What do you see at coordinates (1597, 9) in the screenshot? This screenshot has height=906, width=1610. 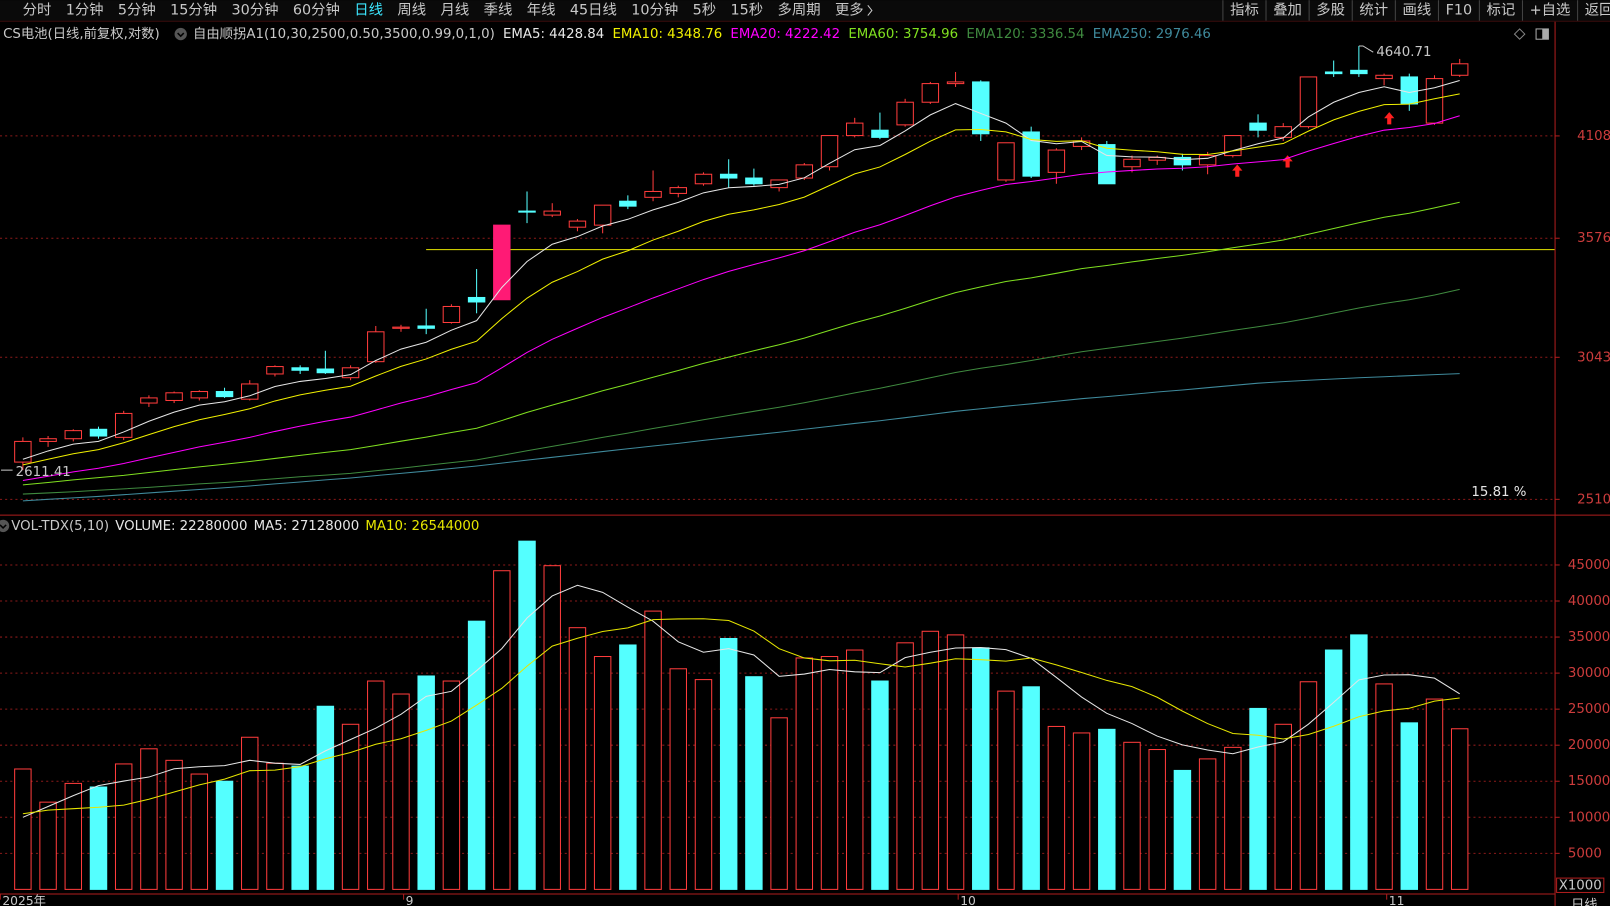 I see `toolbar-button: 返回` at bounding box center [1597, 9].